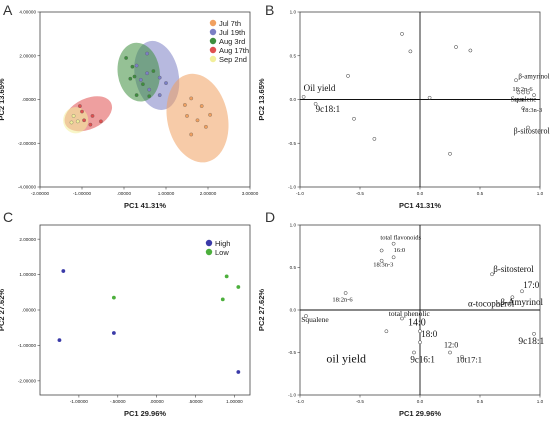 The image size is (550, 423). I want to click on panel-b-x-tick-label: -0.5, so click(360, 193).